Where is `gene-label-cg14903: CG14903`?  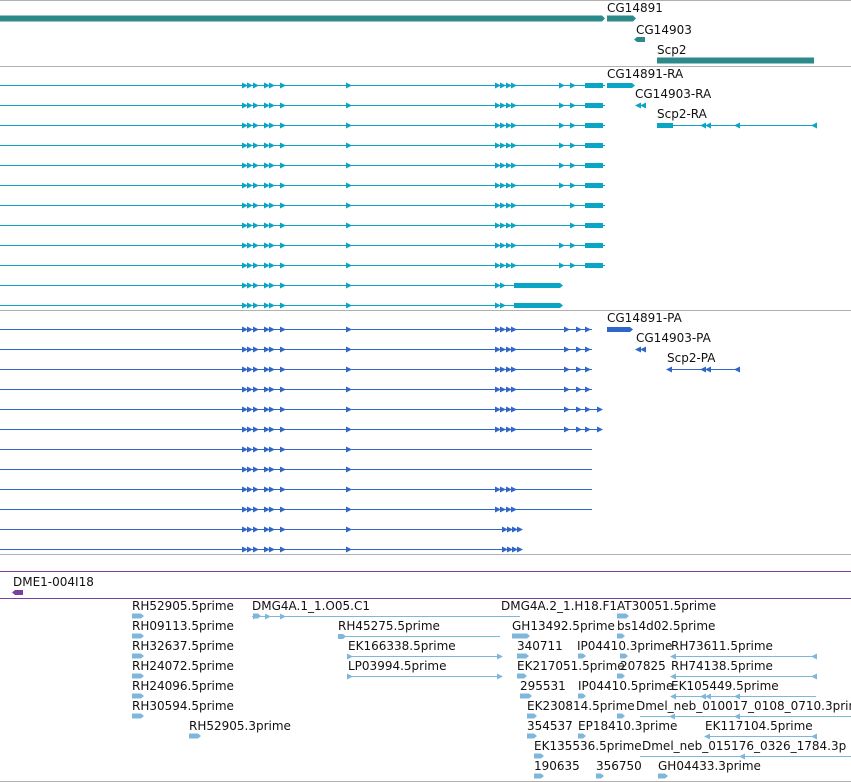 gene-label-cg14903: CG14903 is located at coordinates (664, 30).